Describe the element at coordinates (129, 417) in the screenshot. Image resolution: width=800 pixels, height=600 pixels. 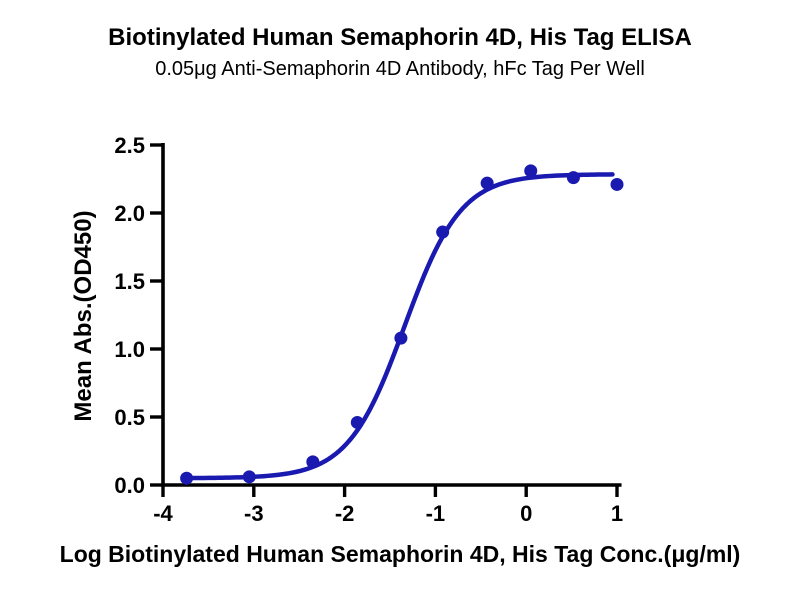
I see `y-tick-label: 0.5` at that location.